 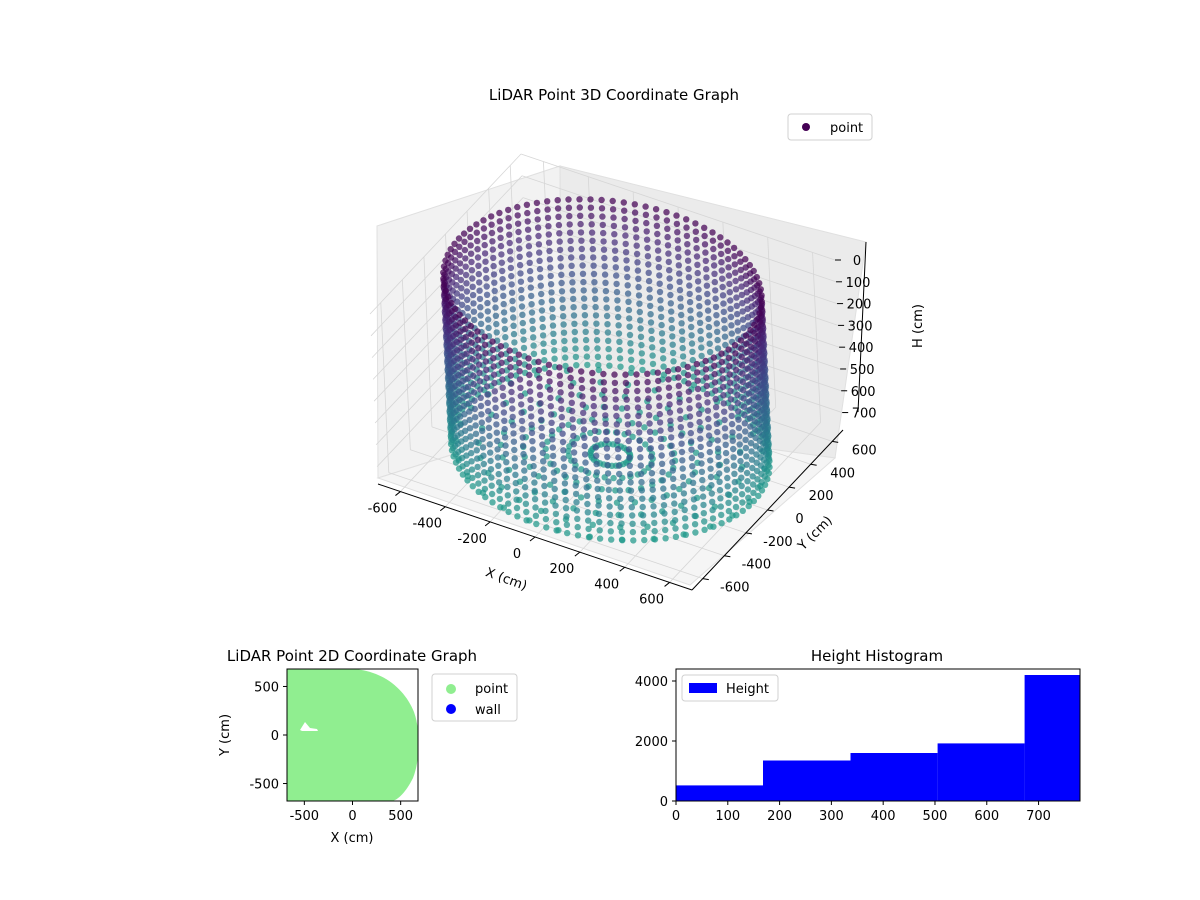 What do you see at coordinates (821, 496) in the screenshot?
I see `y-tick-label-3d: 200` at bounding box center [821, 496].